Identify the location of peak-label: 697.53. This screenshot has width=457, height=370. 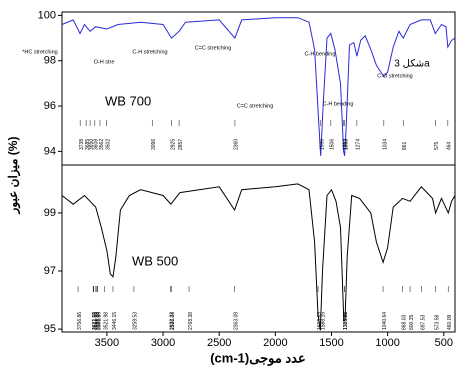
(423, 322).